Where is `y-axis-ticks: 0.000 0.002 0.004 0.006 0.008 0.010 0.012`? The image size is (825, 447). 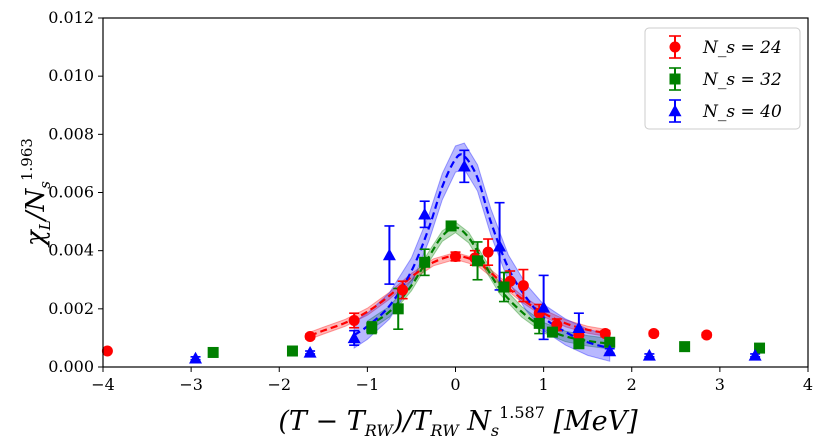
y-axis-ticks: 0.000 0.002 0.004 0.006 0.008 0.010 0.012 is located at coordinates (75, 192).